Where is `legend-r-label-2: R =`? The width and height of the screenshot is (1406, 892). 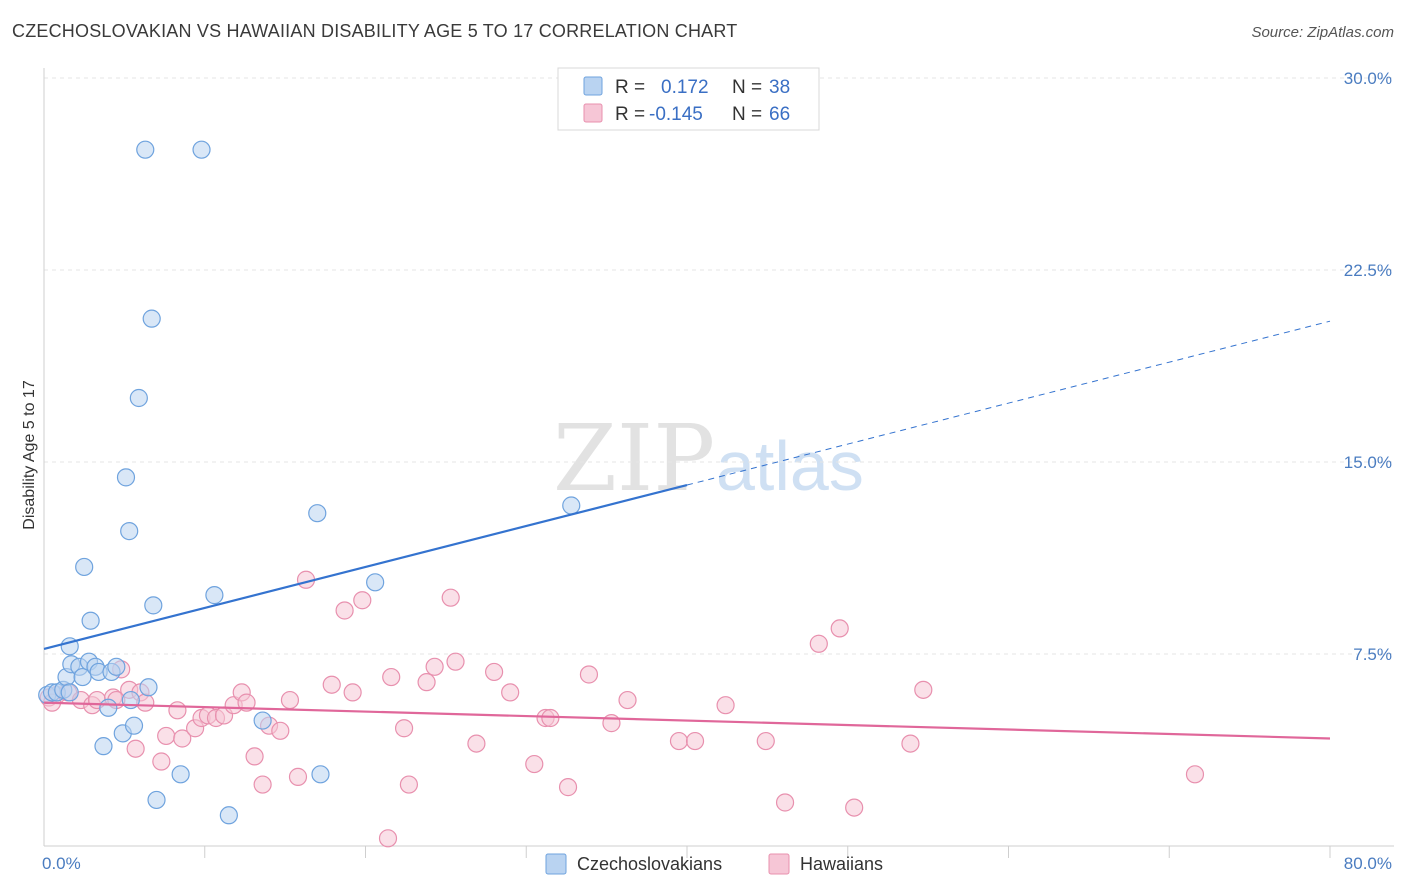 legend-r-label-2: R = is located at coordinates (630, 114).